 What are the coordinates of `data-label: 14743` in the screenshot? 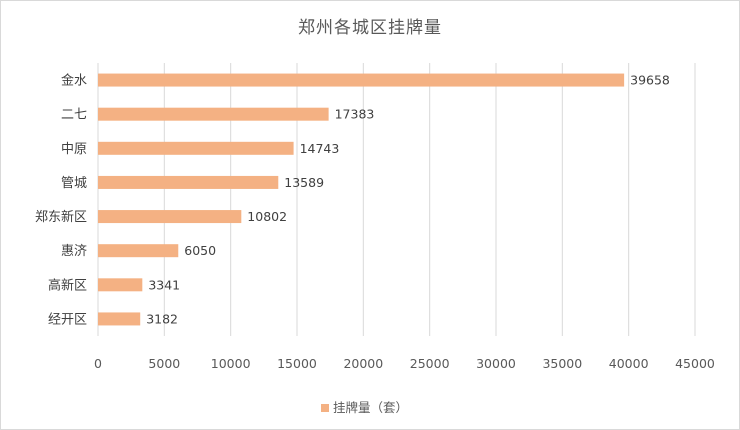 It's located at (320, 148).